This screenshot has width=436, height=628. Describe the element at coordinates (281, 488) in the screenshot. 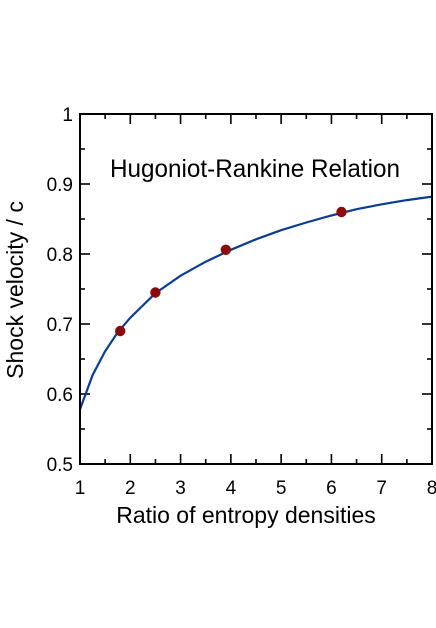

I see `x-tick-label: 5` at that location.